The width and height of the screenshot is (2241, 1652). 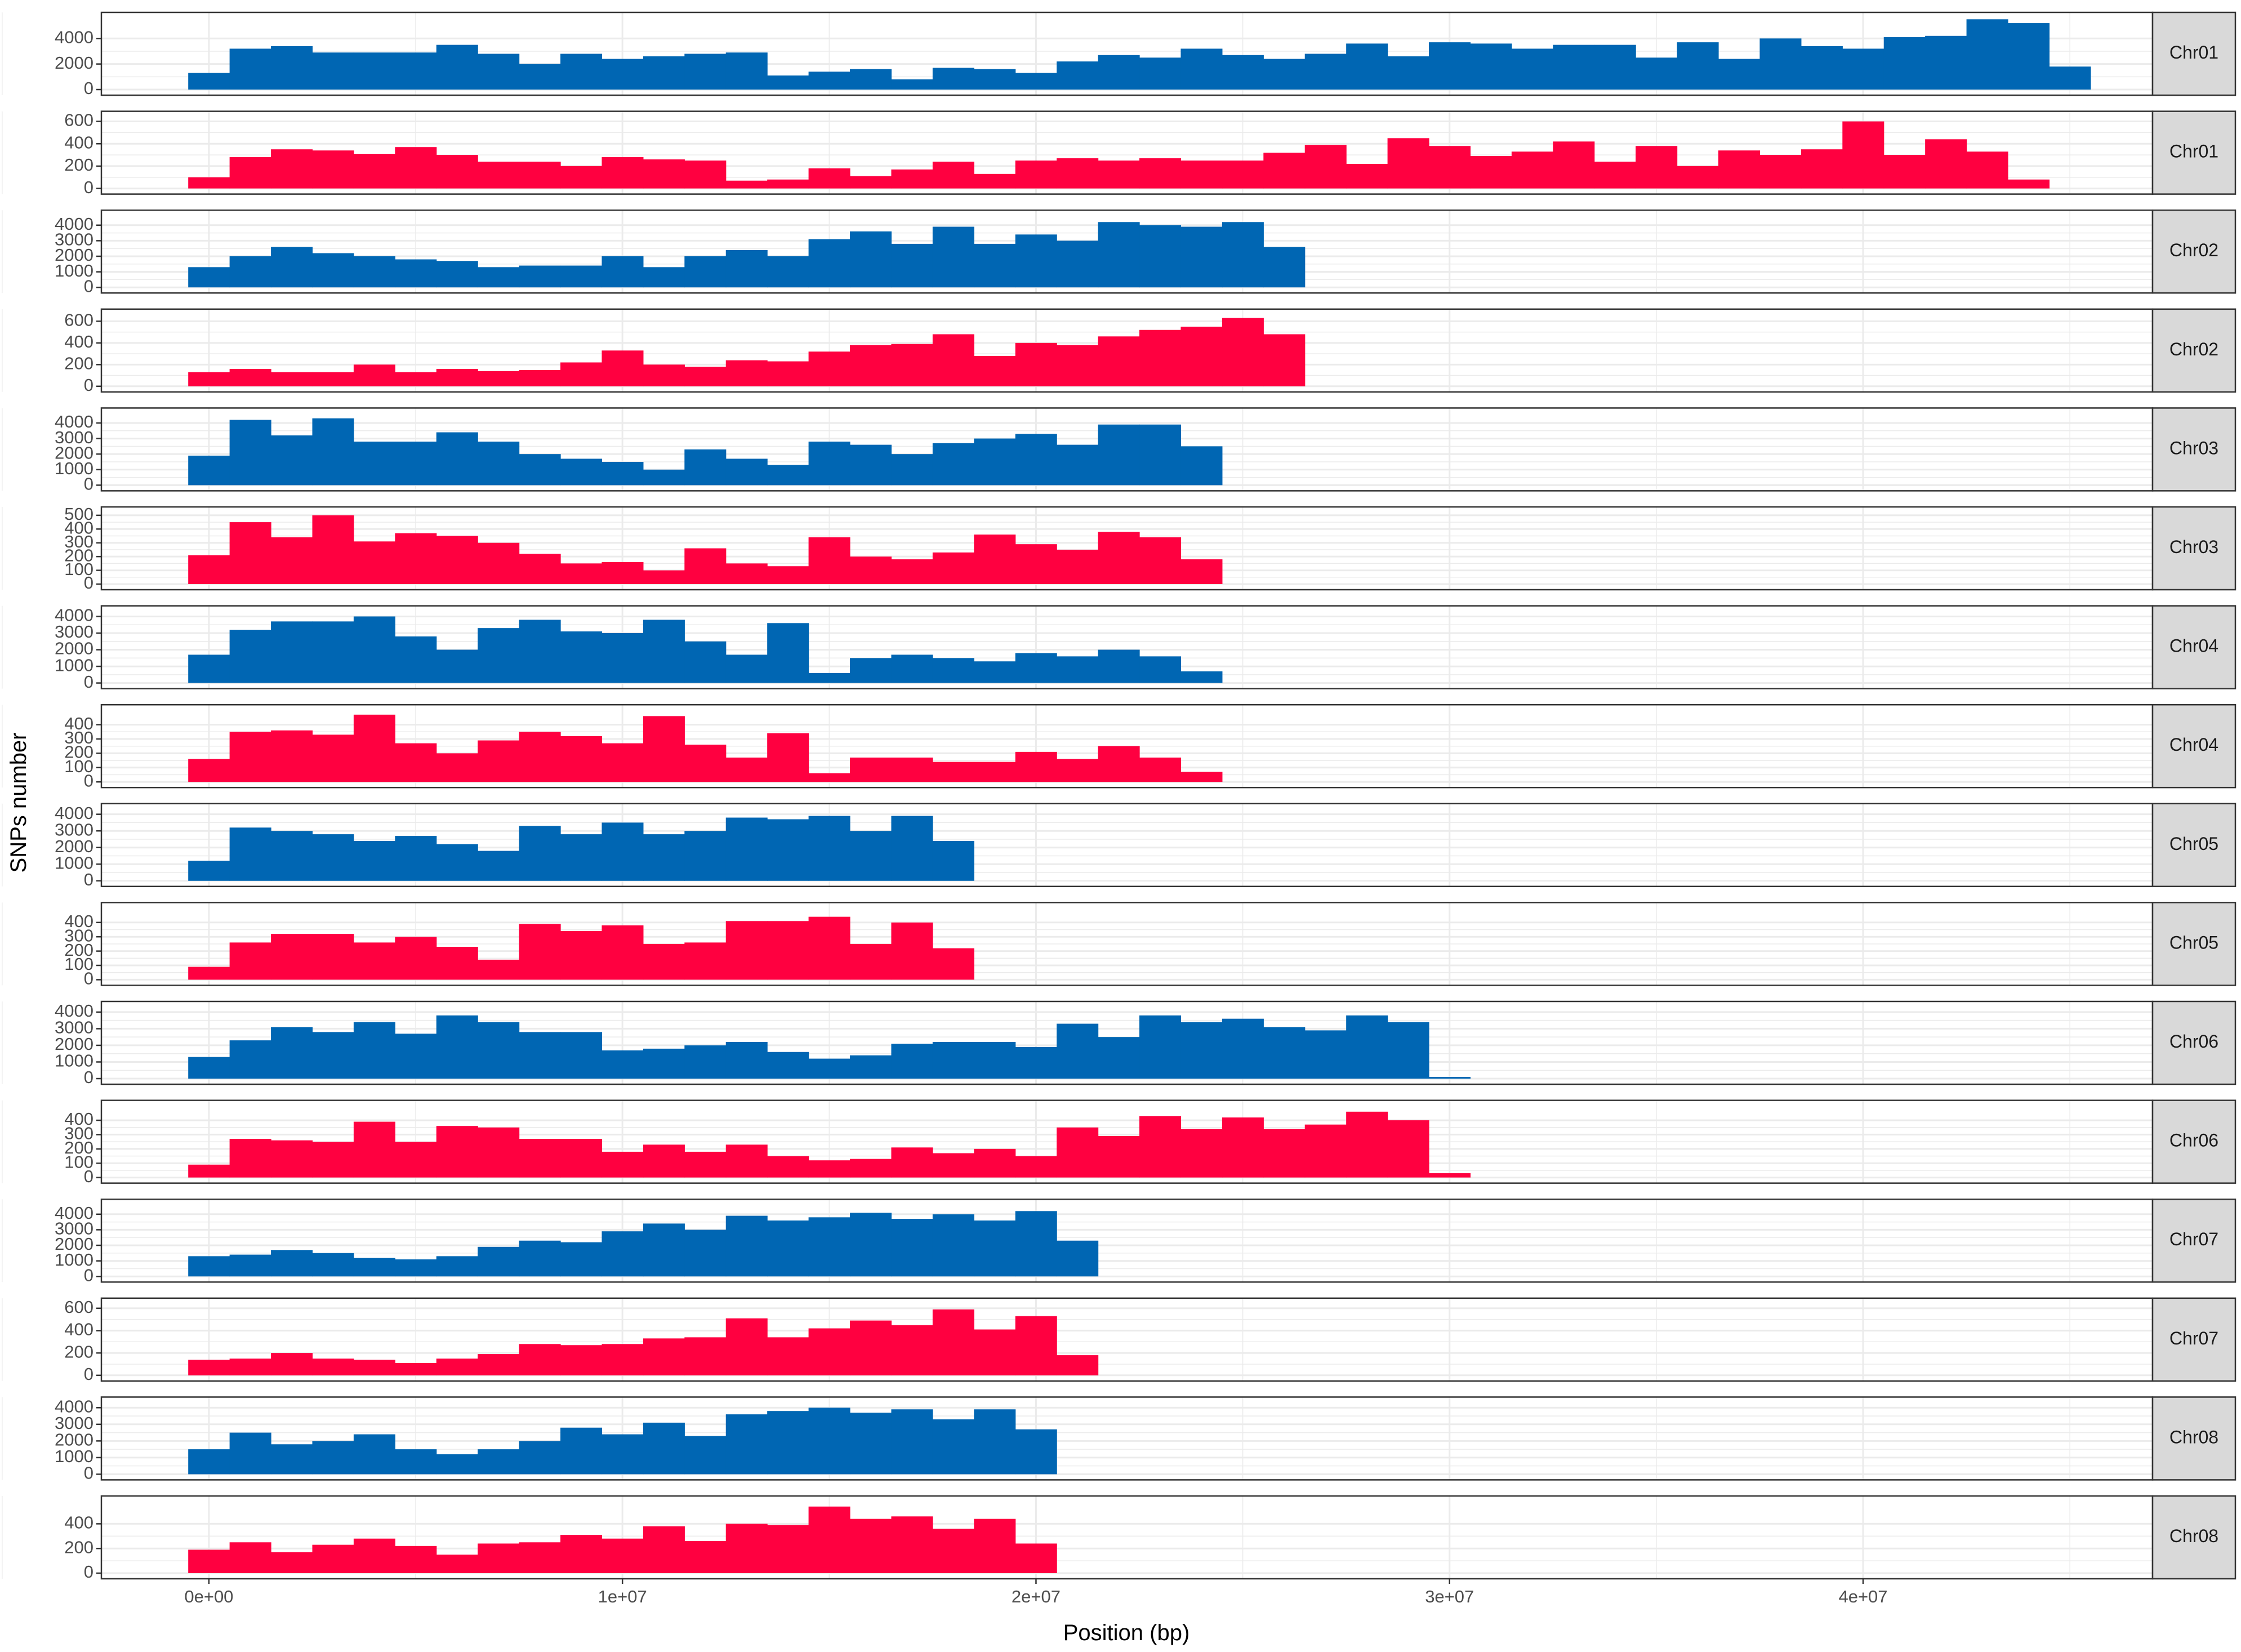 What do you see at coordinates (1119, 54) in the screenshot?
I see `panel-1-chr01-blue: 0 2000 4000 Chr01` at bounding box center [1119, 54].